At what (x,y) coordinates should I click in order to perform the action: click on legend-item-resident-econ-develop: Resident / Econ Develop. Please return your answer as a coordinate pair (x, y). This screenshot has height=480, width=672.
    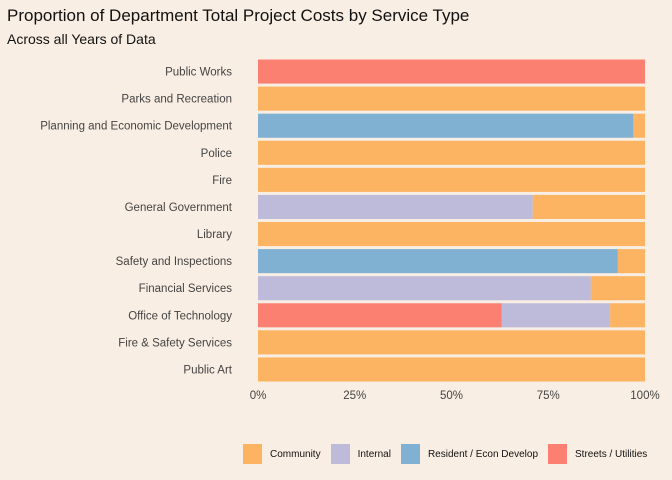
    Looking at the image, I should click on (469, 454).